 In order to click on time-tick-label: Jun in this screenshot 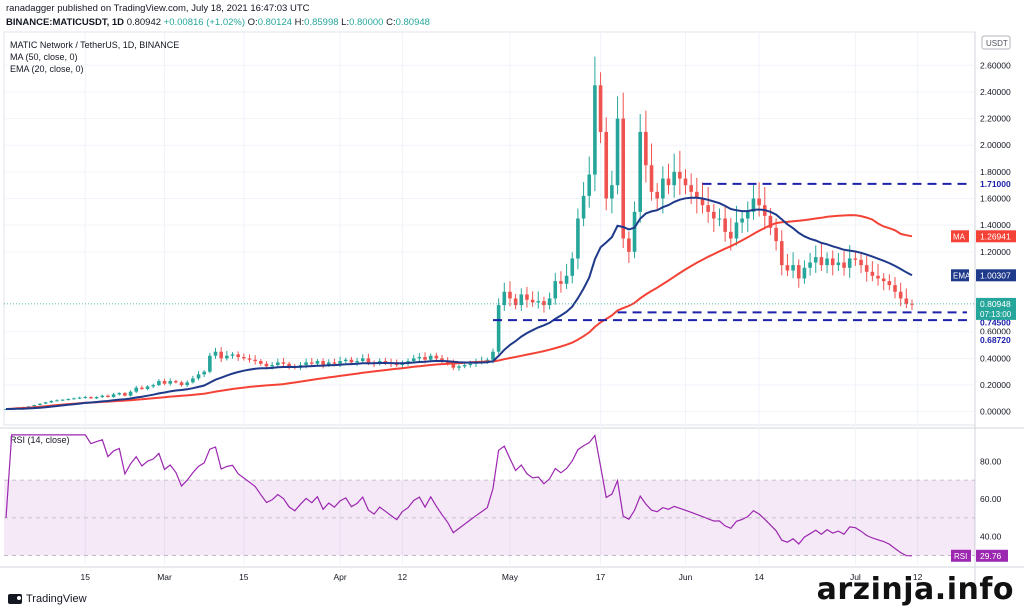, I will do `click(686, 577)`.